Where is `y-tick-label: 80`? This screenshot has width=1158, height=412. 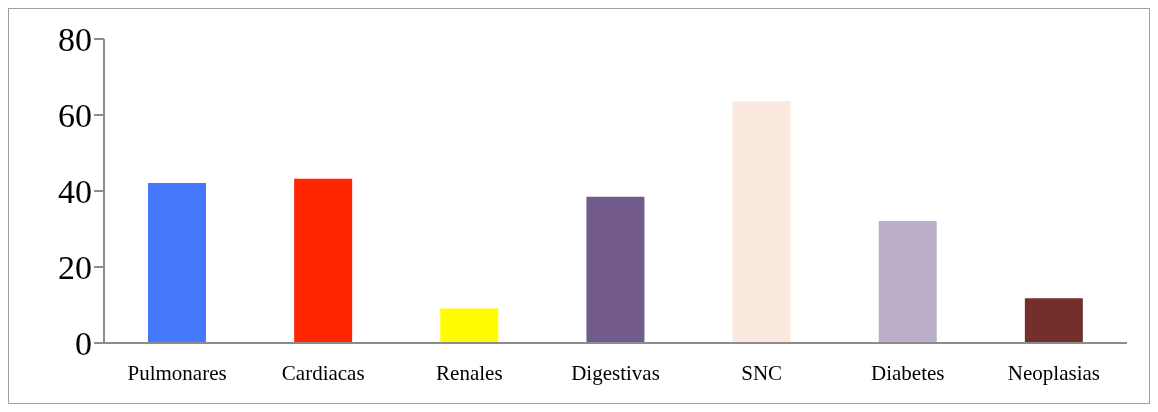 y-tick-label: 80 is located at coordinates (75, 40).